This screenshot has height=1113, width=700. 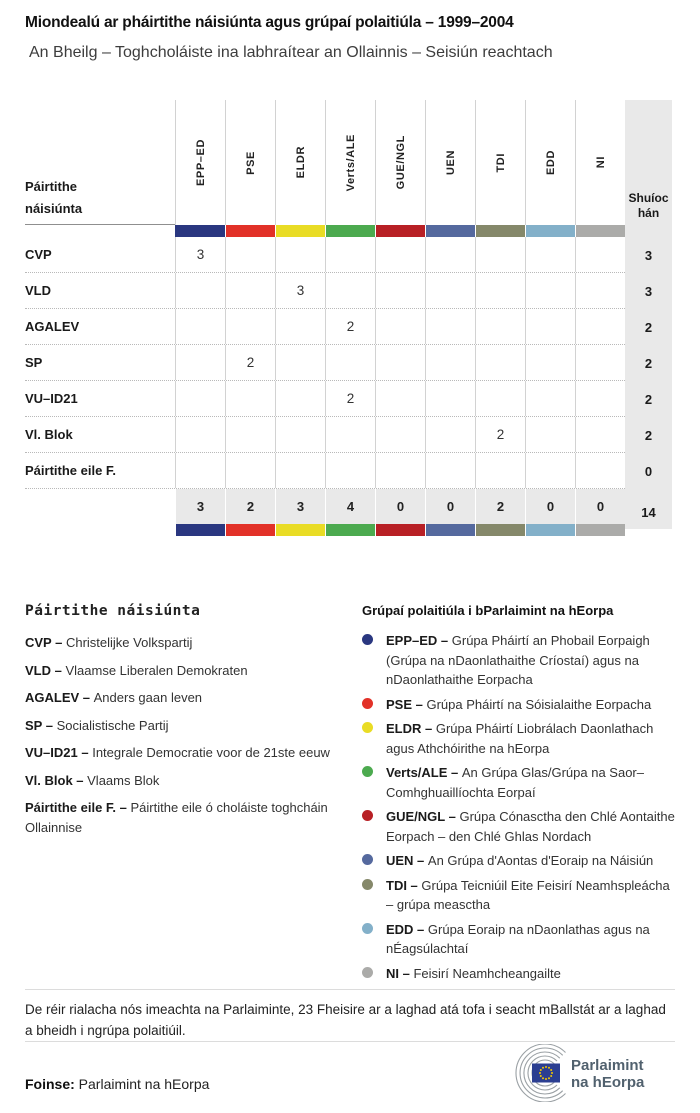 What do you see at coordinates (113, 611) in the screenshot?
I see `national-parties-legend-title: Páirtithe náisiúnta` at bounding box center [113, 611].